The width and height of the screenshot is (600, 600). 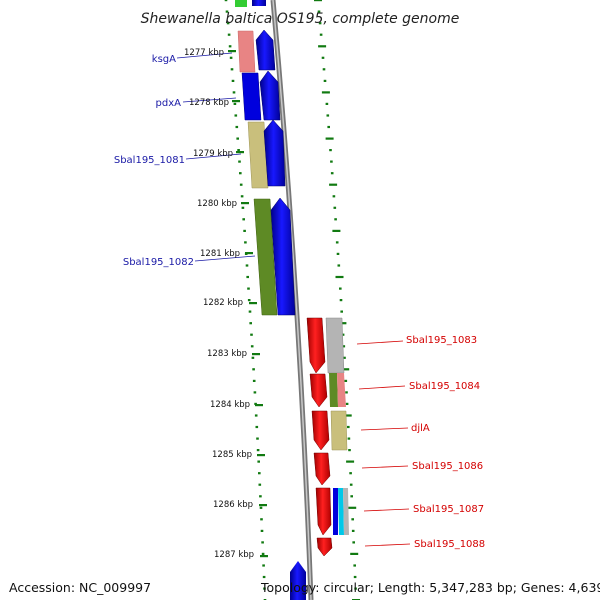 I want to click on forward-genes, so click(x=279, y=300).